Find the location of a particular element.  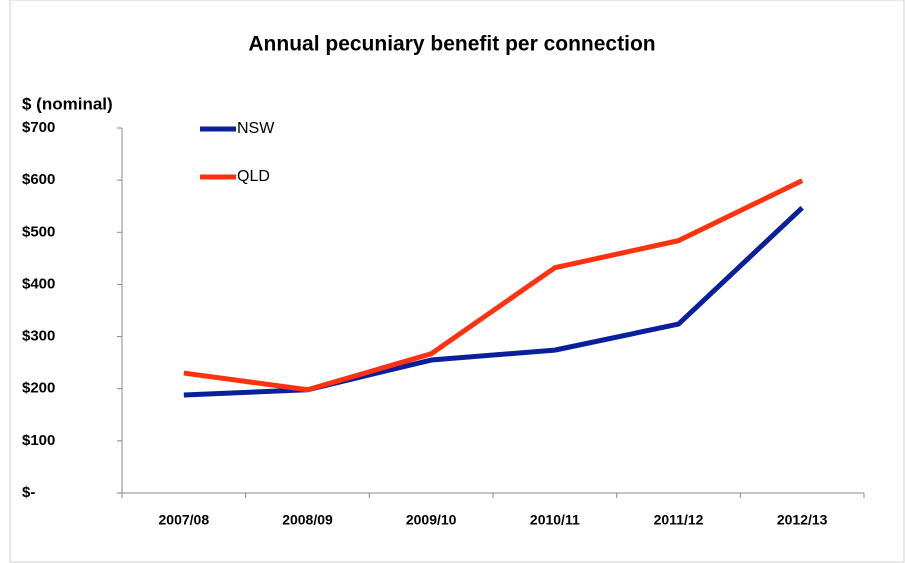

x-tick-label: 2012/13 is located at coordinates (802, 520).